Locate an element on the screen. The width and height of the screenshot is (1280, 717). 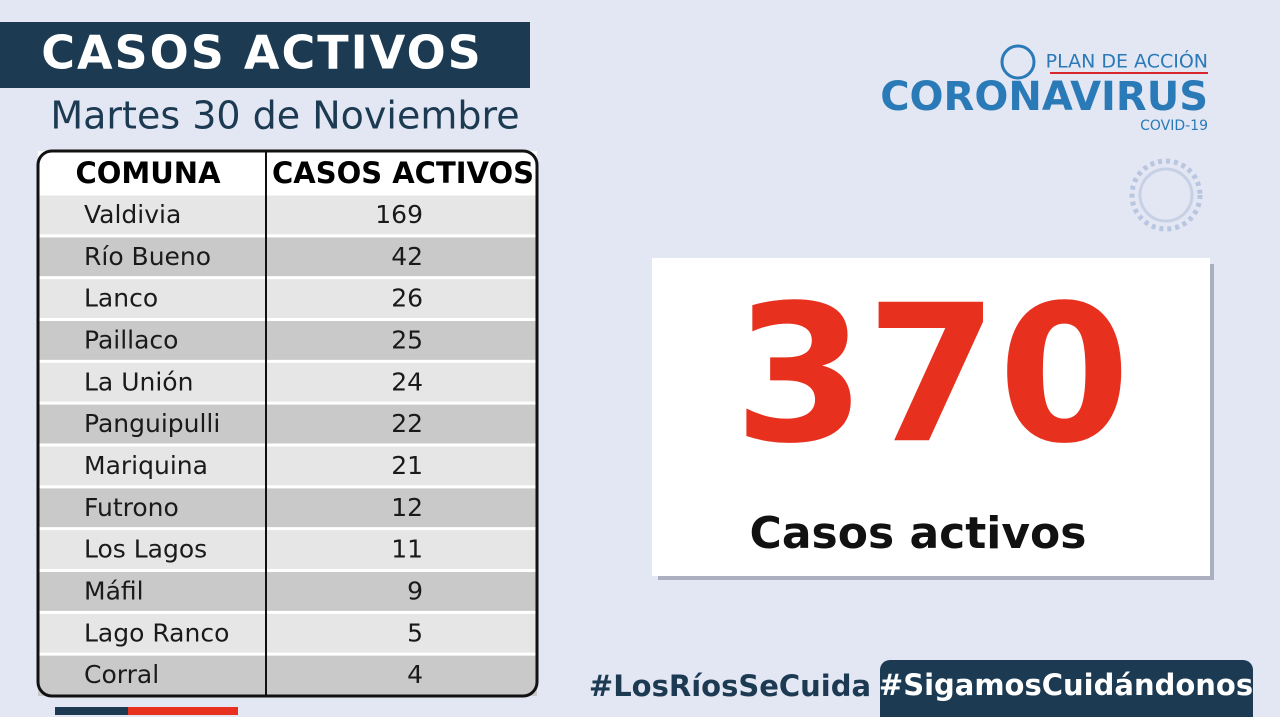
total-value: 370 is located at coordinates (932, 374).